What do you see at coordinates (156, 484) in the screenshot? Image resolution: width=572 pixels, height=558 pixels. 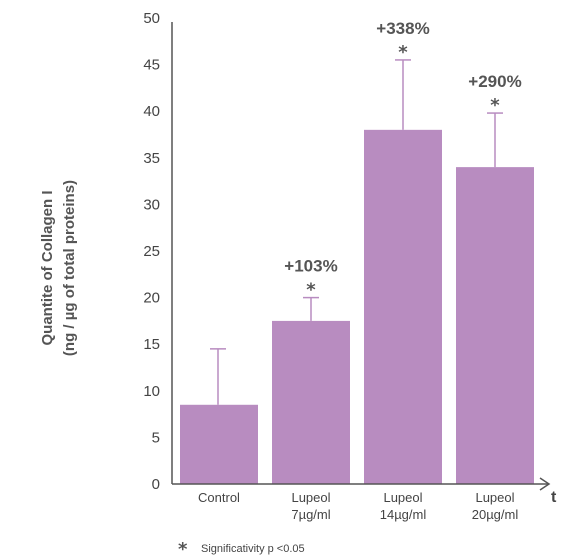 I see `y-tick-label: 0` at bounding box center [156, 484].